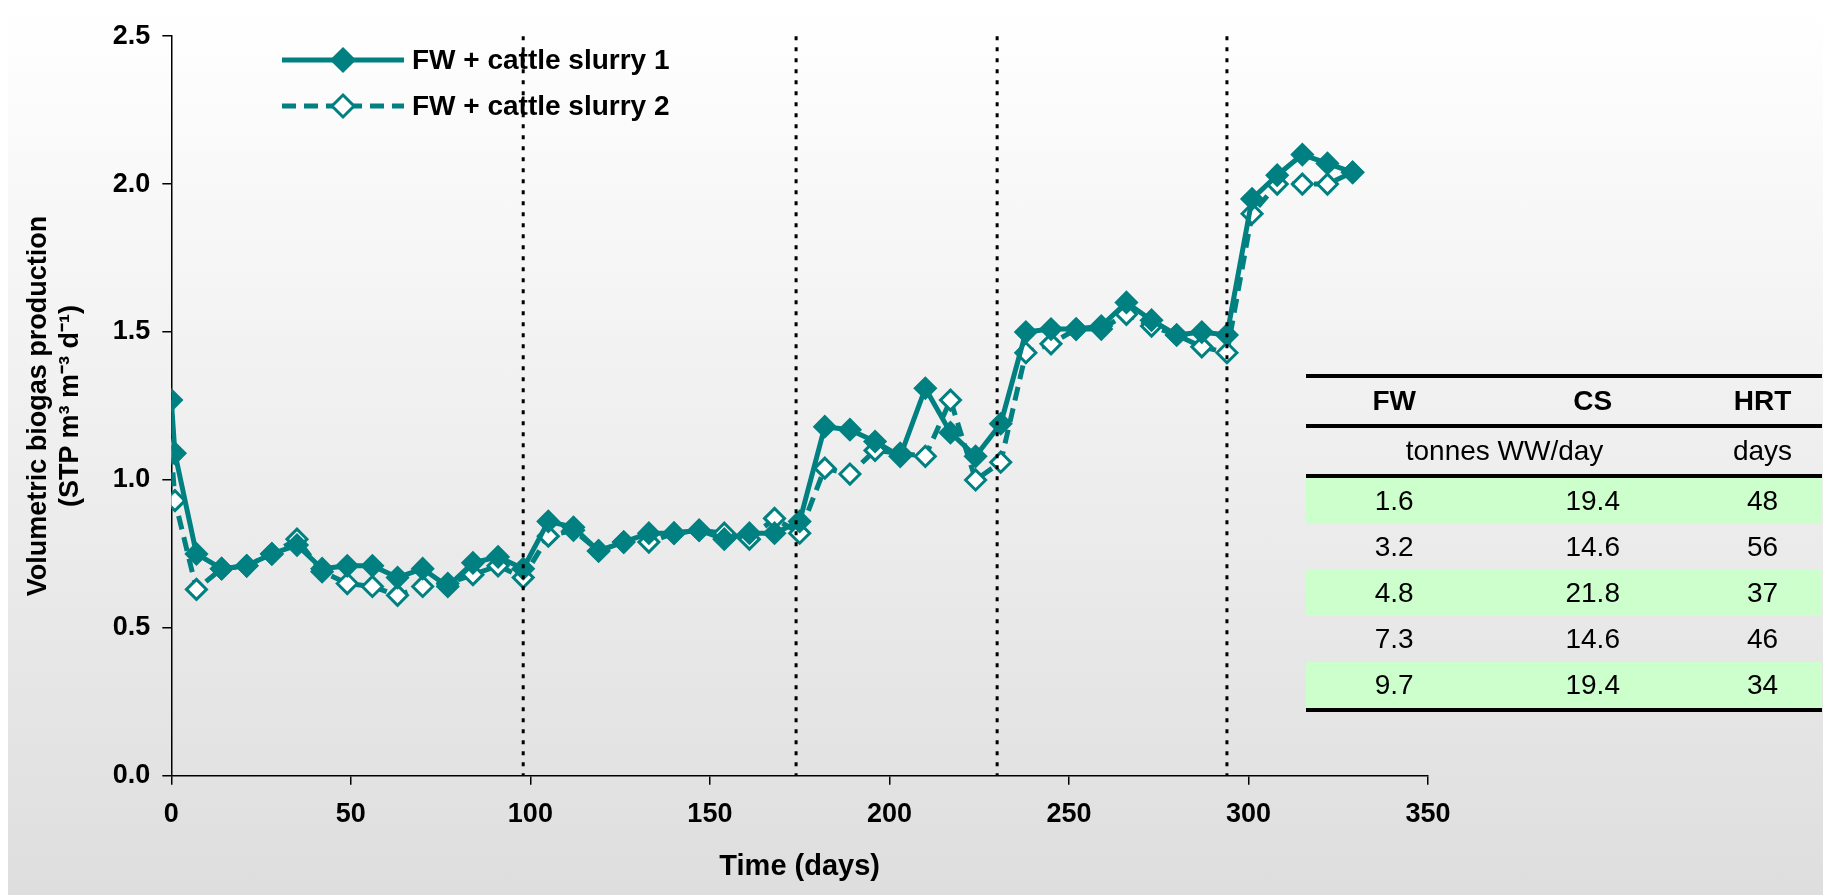 This screenshot has height=895, width=1823. Describe the element at coordinates (53, 406) in the screenshot. I see `y-axis-title: Volumetric biogas production (STP m³ m⁻³ d⁻¹)` at that location.